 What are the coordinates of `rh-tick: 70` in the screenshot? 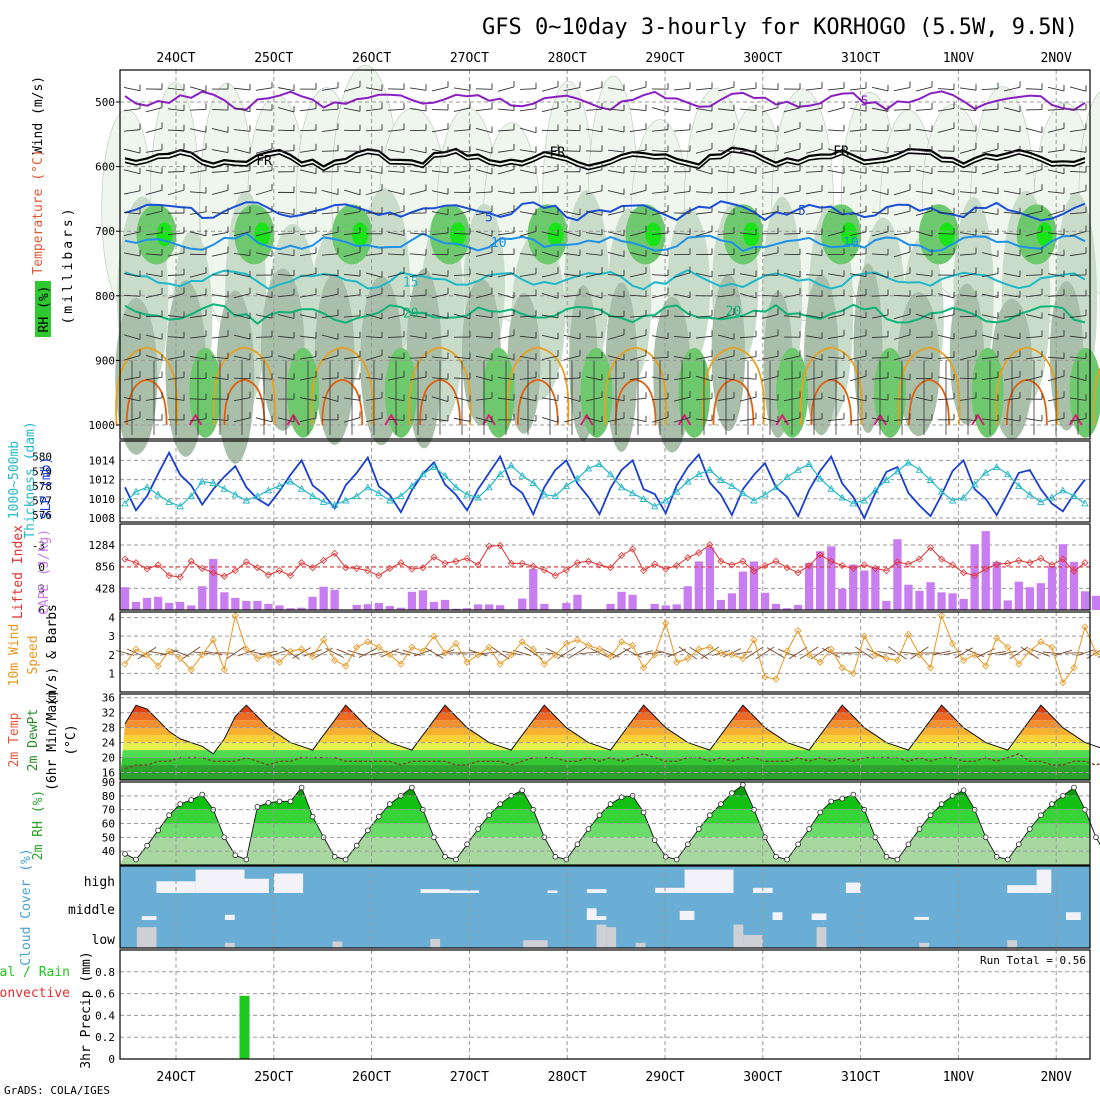 It's located at (108, 810).